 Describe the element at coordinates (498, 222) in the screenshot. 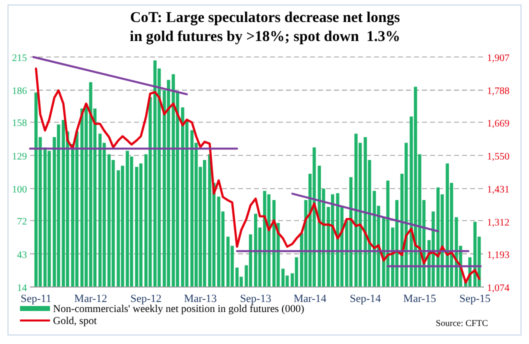

I see `y2-tick-label: 1,312` at that location.